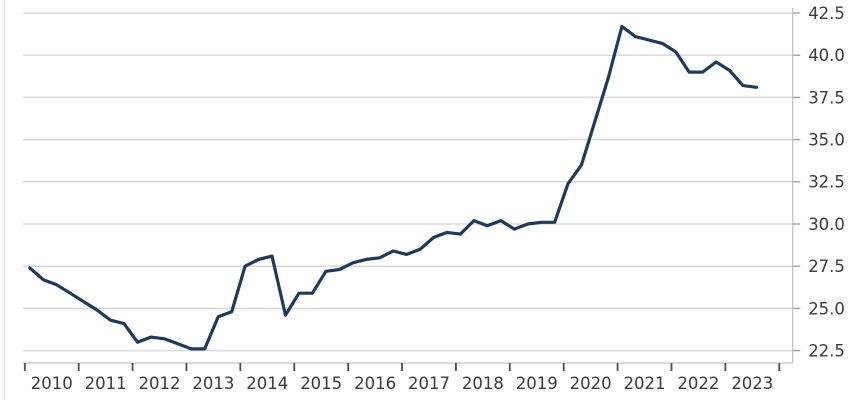 This screenshot has width=854, height=400. Describe the element at coordinates (826, 97) in the screenshot. I see `y-axis-label: 37.5` at that location.